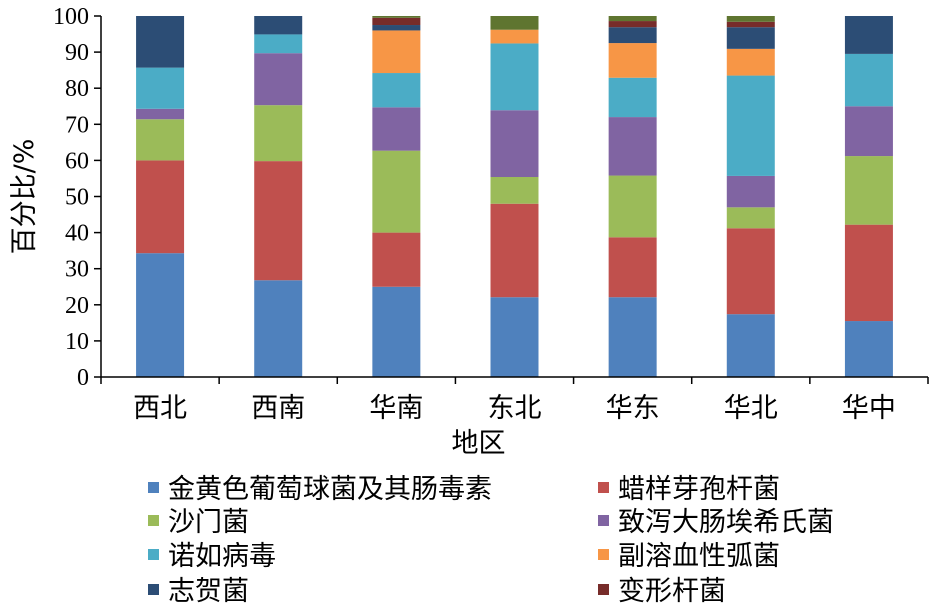 This screenshot has height=608, width=930. Describe the element at coordinates (77, 89) in the screenshot. I see `y-tick-label: 80` at that location.